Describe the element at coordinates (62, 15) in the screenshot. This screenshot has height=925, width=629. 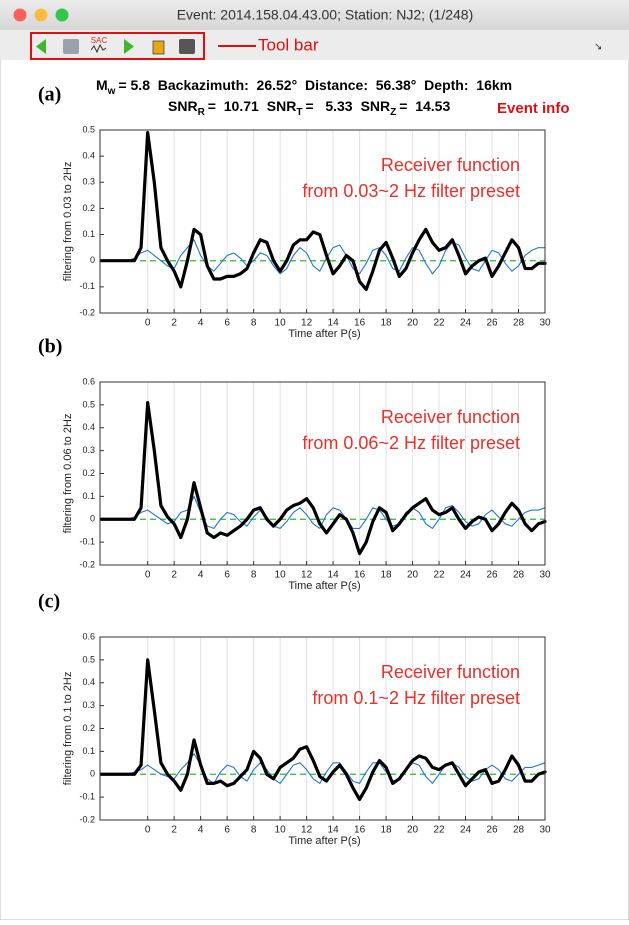
I see `zoom-button` at that location.